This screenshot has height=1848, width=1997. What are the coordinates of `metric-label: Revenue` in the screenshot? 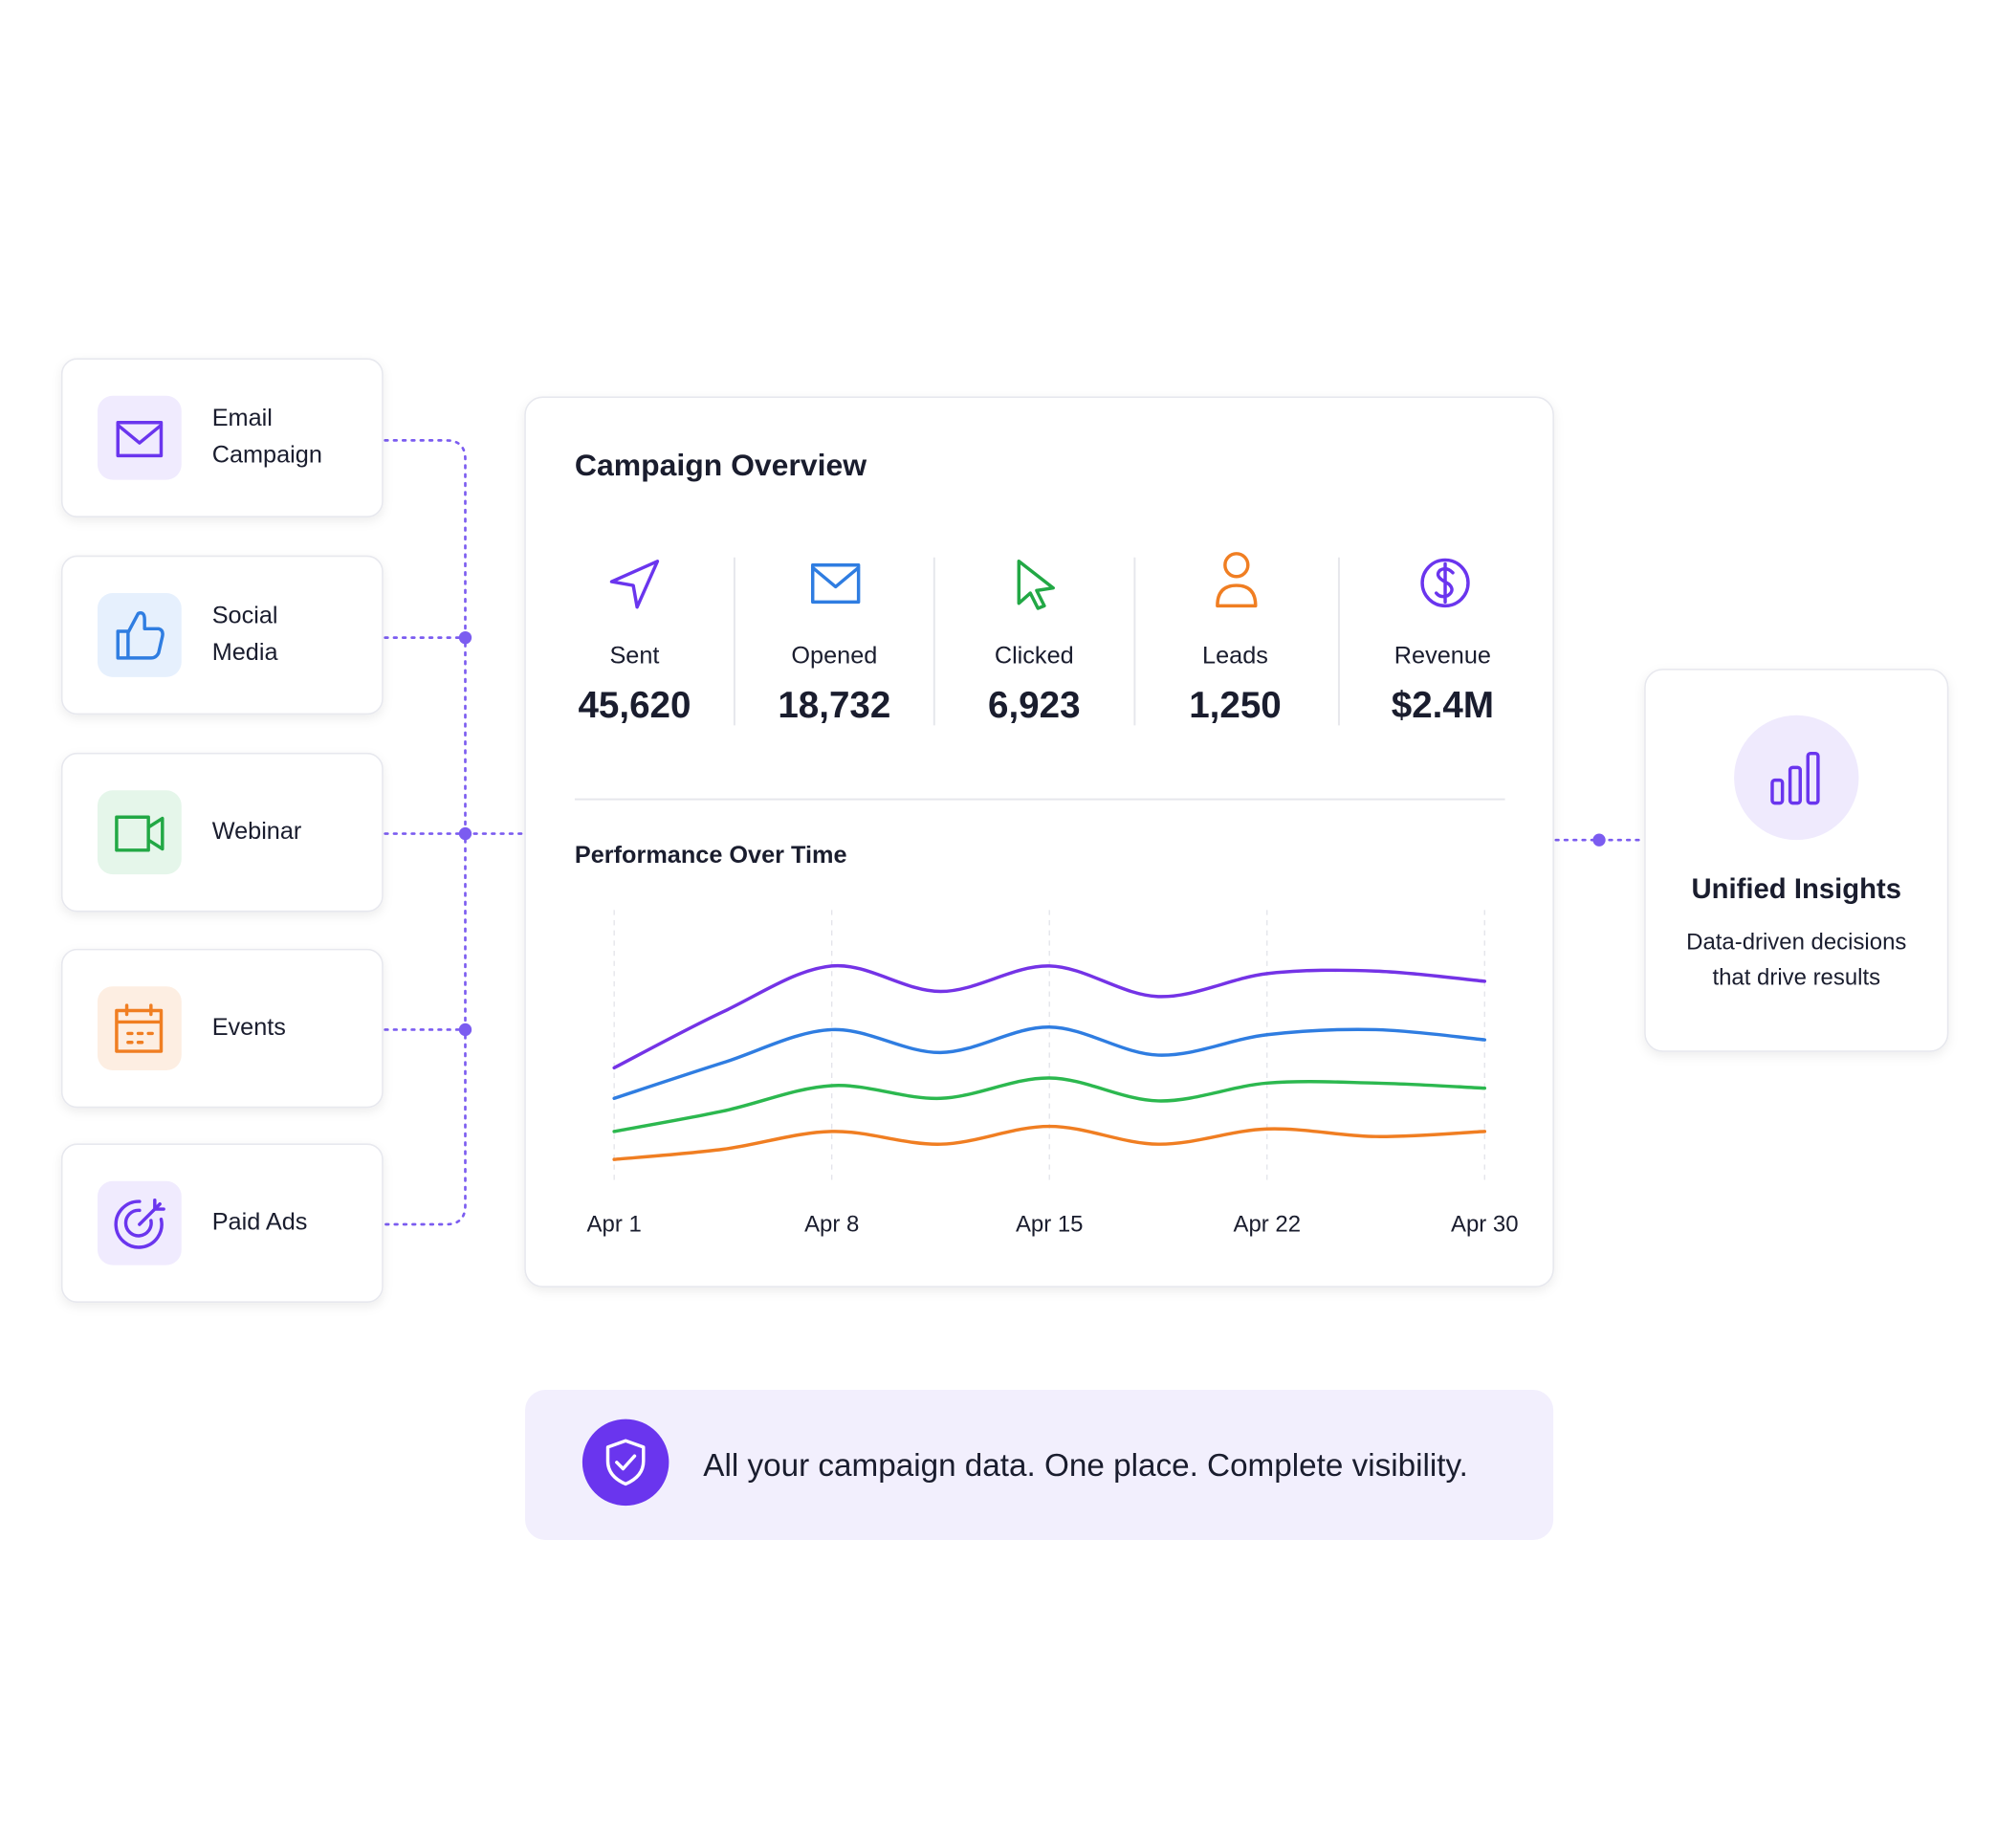 It's located at (1442, 655).